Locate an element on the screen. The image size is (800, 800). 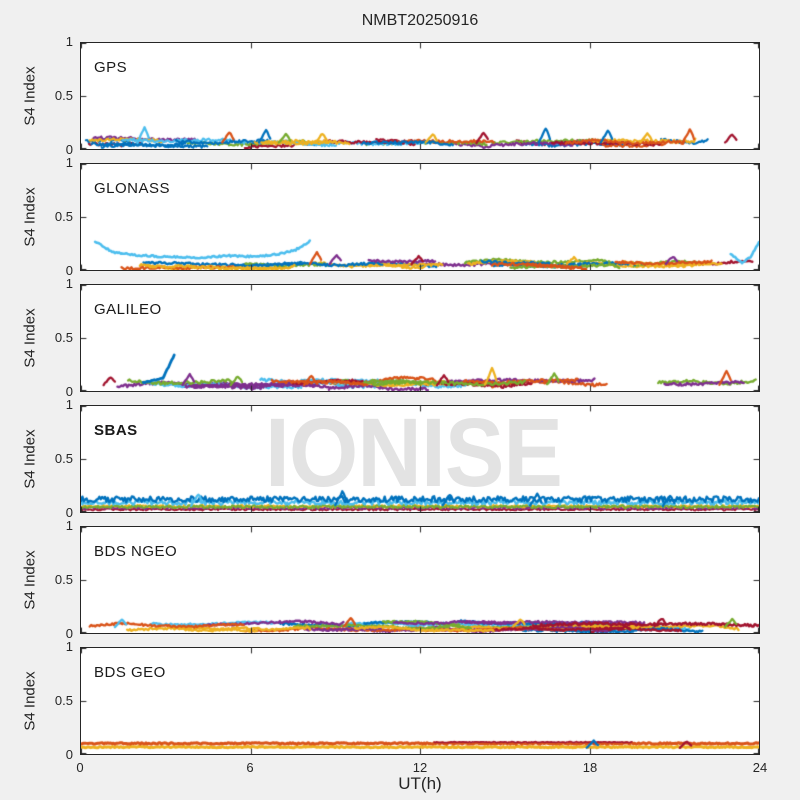
plot-area-galileo: GALILEO is located at coordinates (420, 338).